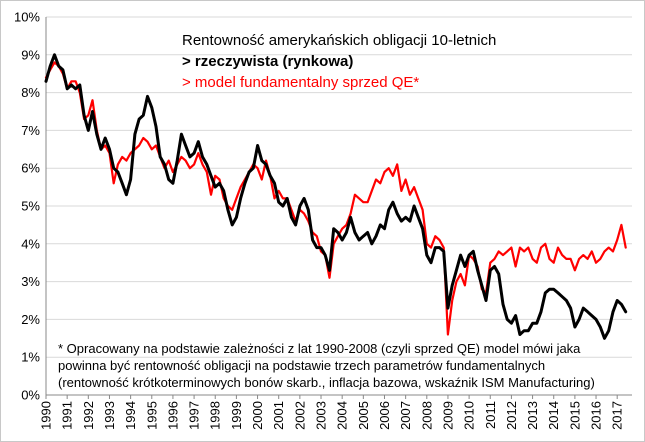  What do you see at coordinates (511, 415) in the screenshot?
I see `x-tick-label: 2012` at bounding box center [511, 415].